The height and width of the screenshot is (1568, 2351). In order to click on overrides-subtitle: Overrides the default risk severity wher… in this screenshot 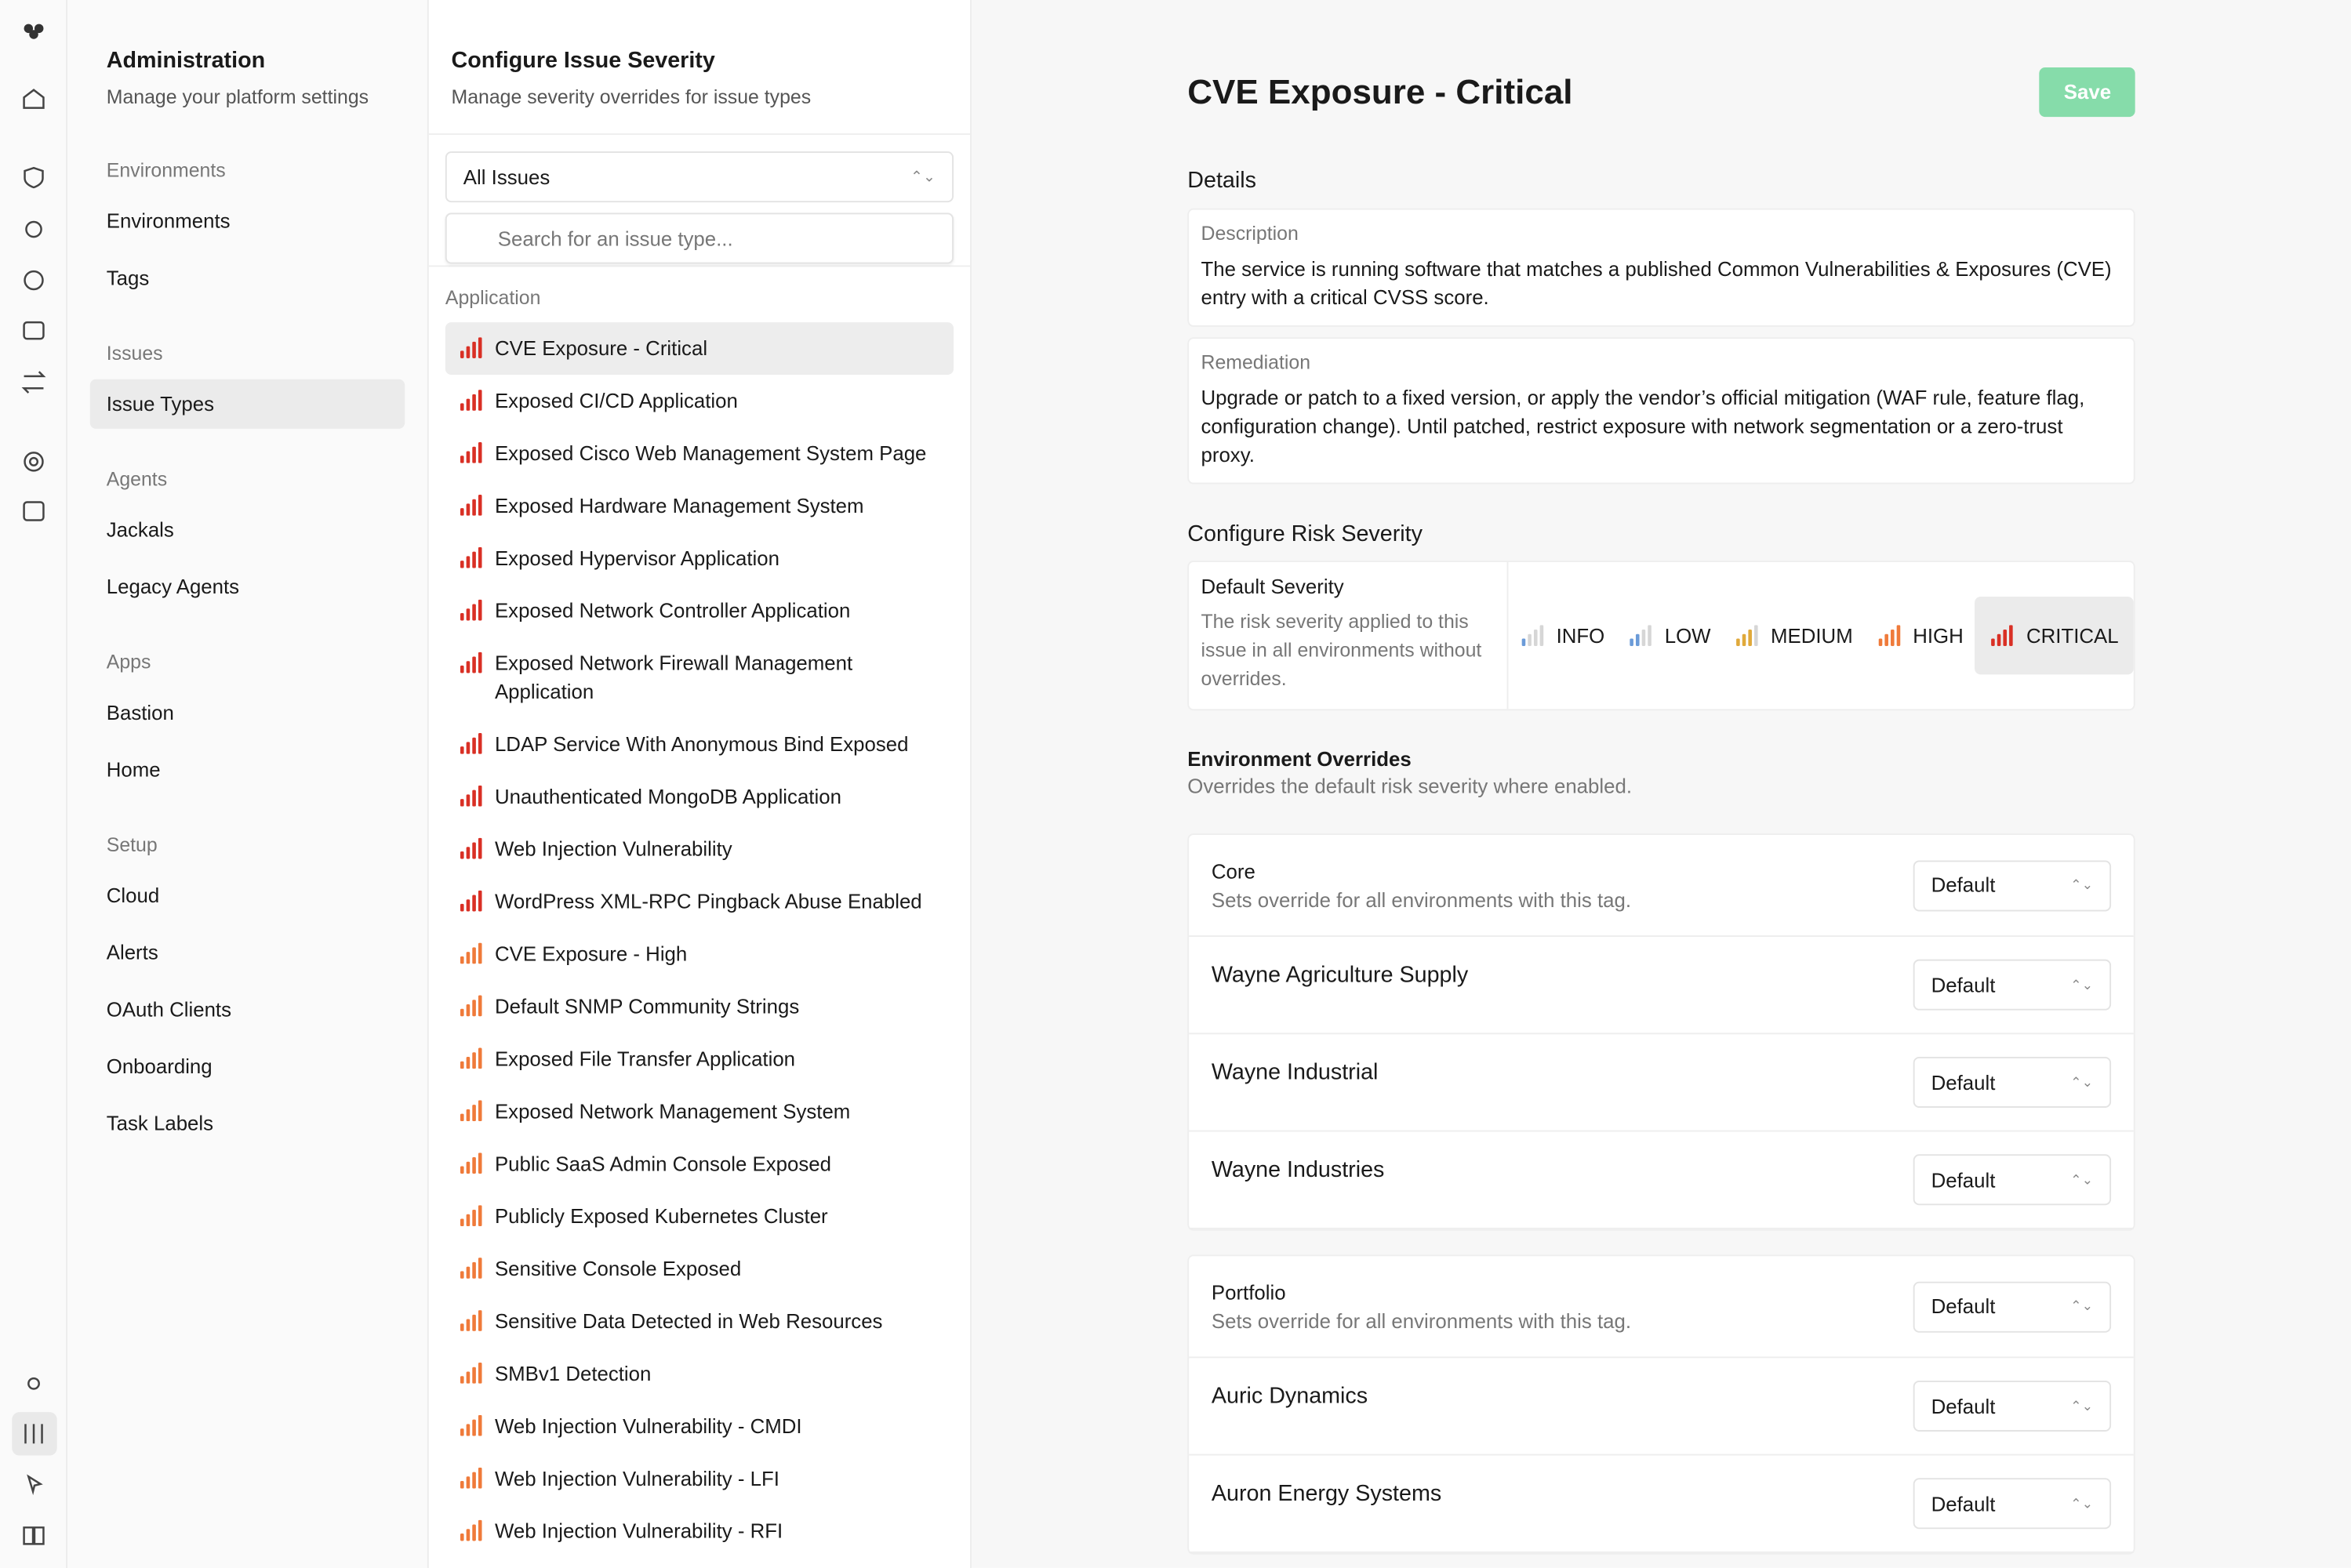, I will do `click(1410, 786)`.